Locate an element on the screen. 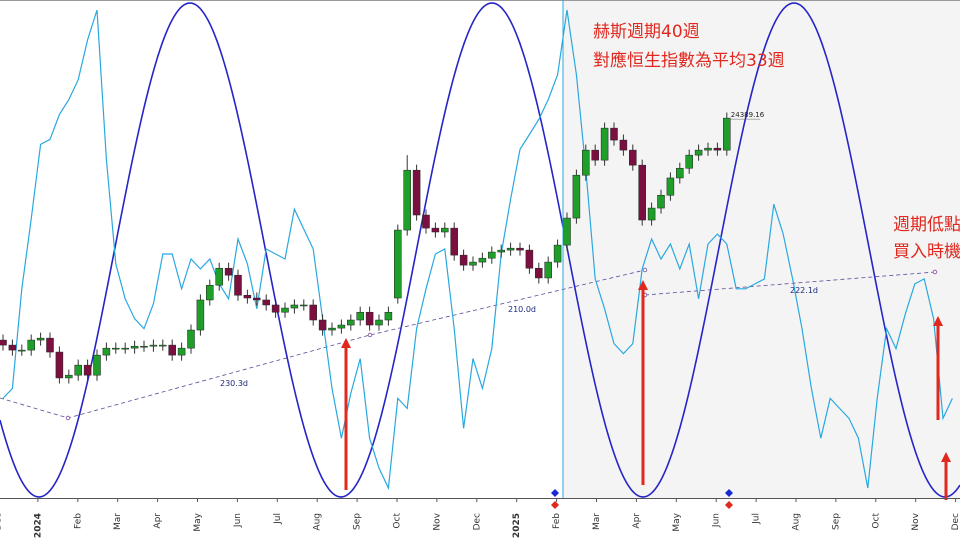 The width and height of the screenshot is (960, 540). x-tick-label: Feb is located at coordinates (78, 521).